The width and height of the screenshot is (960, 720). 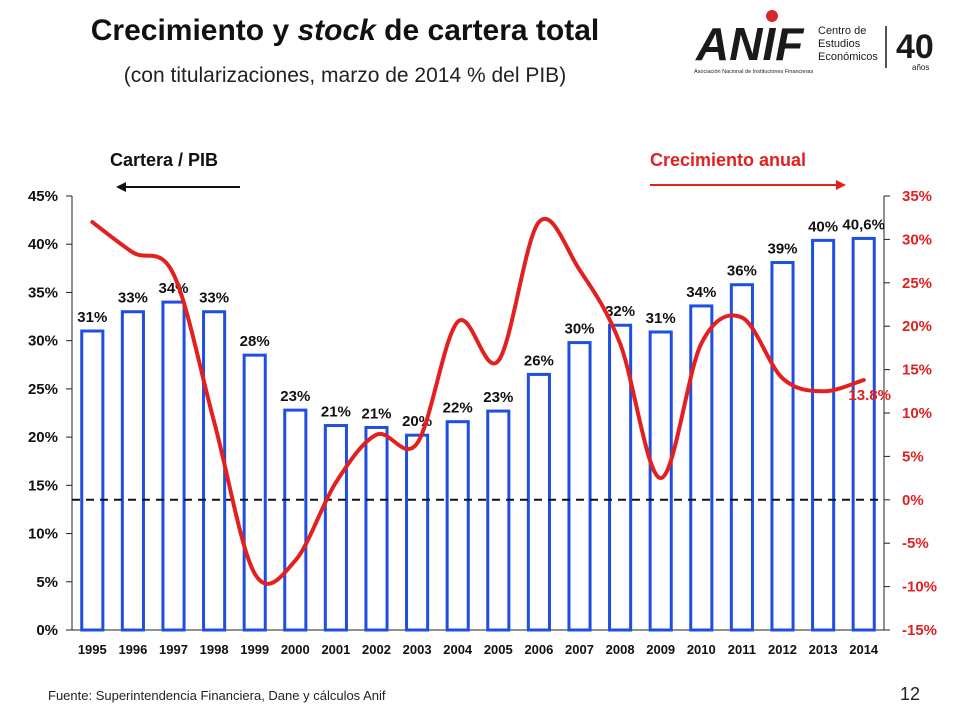 What do you see at coordinates (750, 44) in the screenshot?
I see `svg-text: ANIF` at bounding box center [750, 44].